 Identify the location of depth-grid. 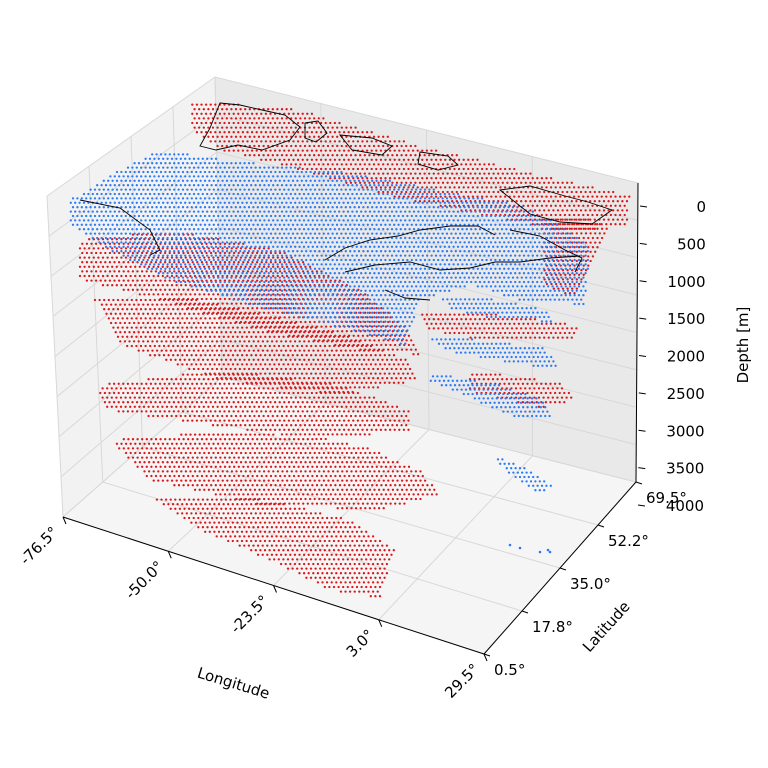
(348, 408).